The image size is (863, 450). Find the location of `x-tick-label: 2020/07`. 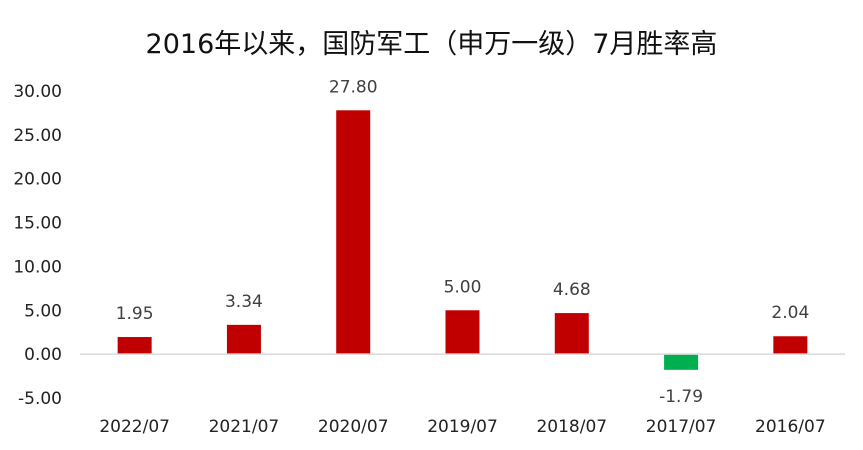

x-tick-label: 2020/07 is located at coordinates (353, 427).